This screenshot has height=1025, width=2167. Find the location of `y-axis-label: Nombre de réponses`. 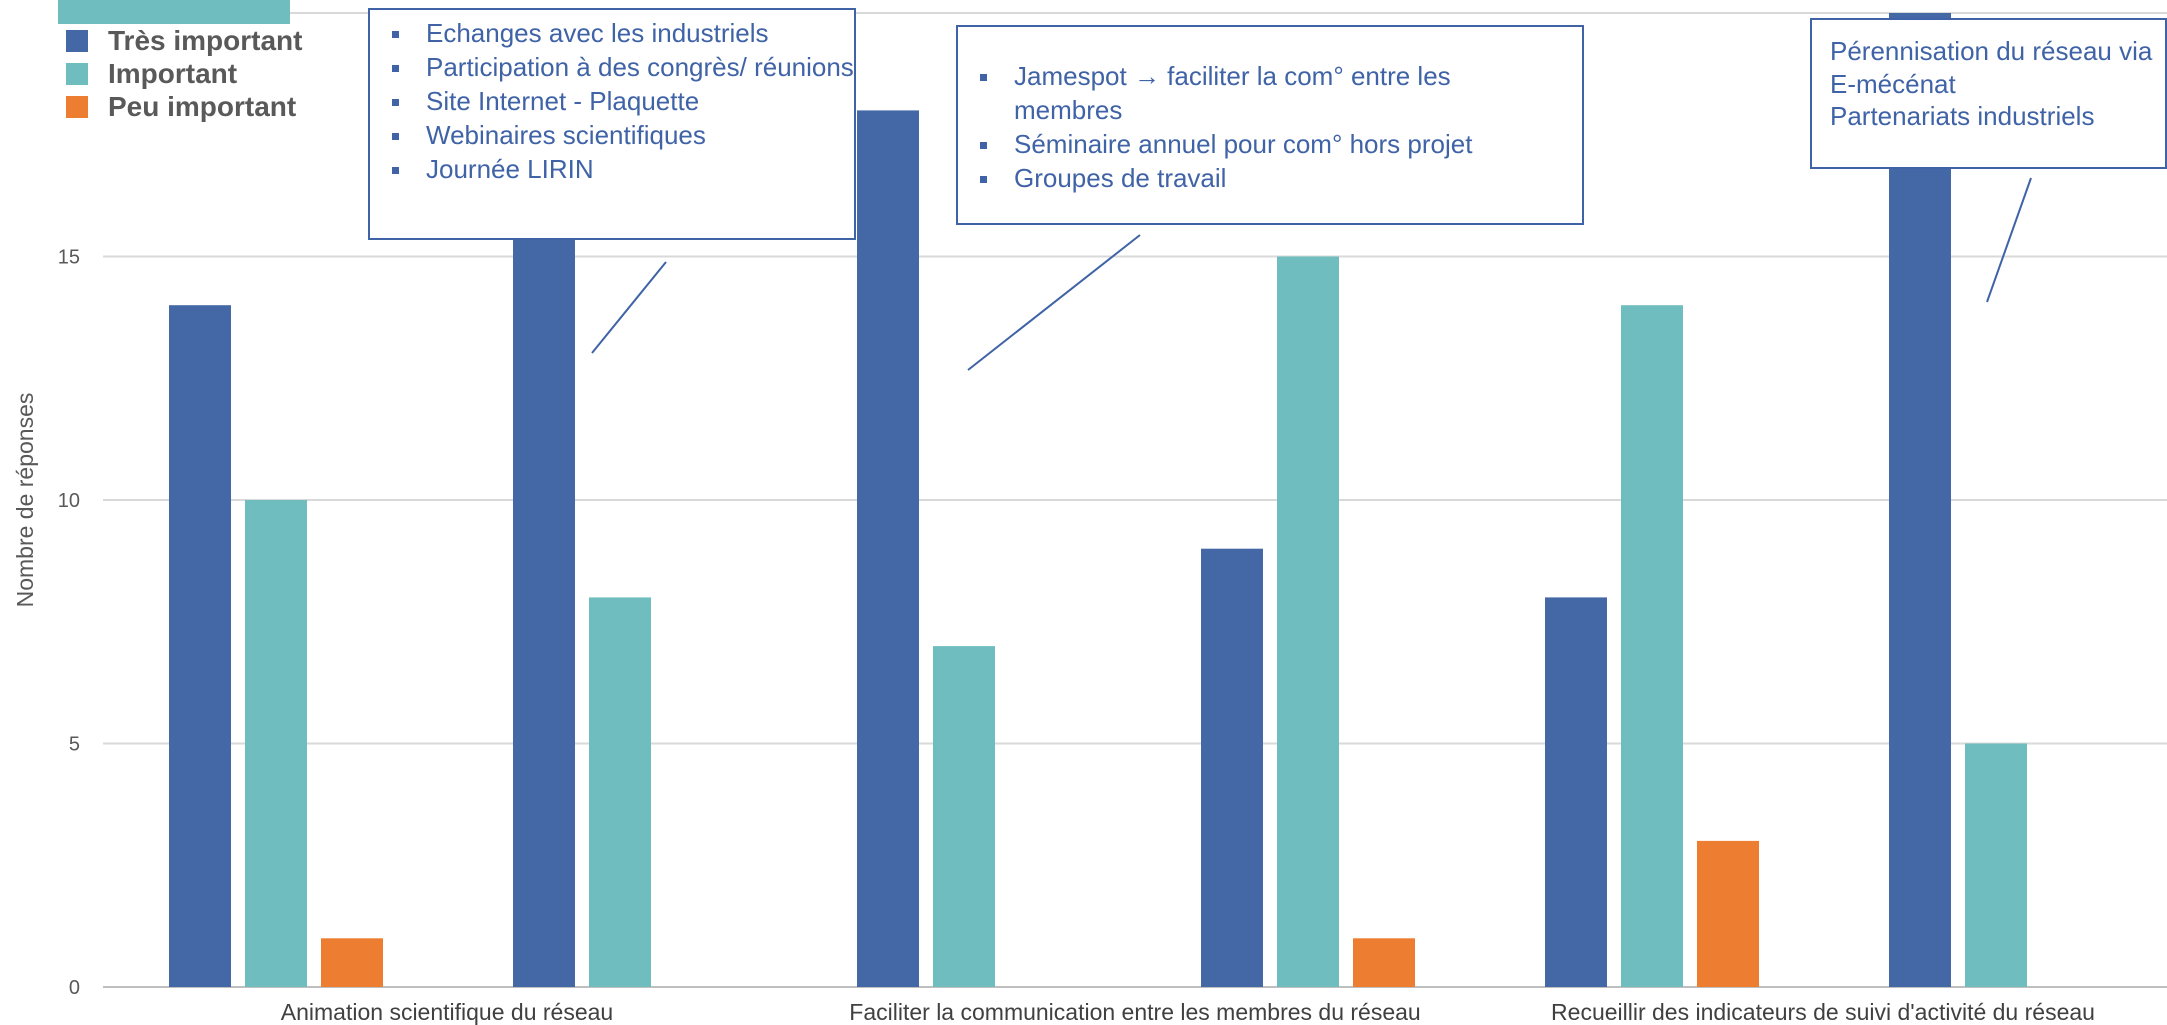

y-axis-label: Nombre de réponses is located at coordinates (25, 500).